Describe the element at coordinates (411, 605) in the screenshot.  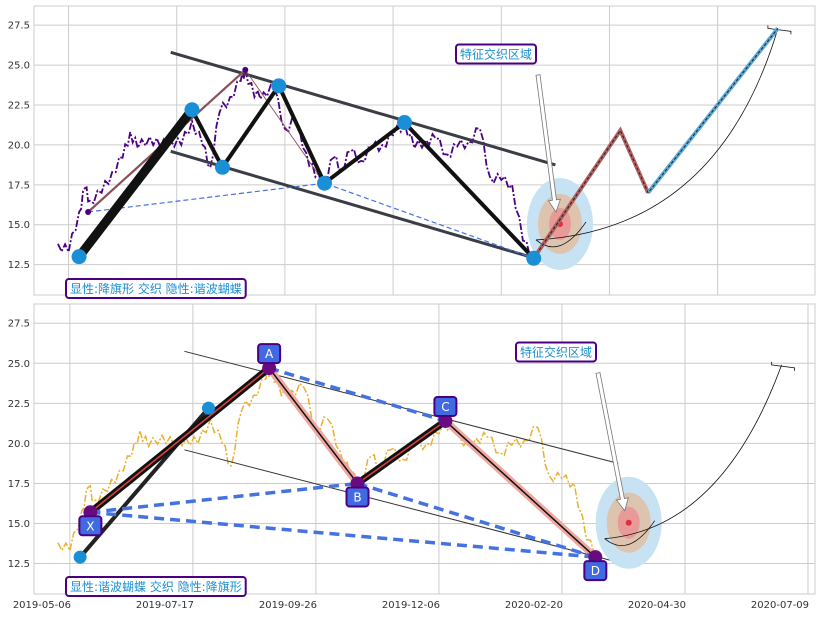
I see `x-tick-label: 2019-12-06` at that location.